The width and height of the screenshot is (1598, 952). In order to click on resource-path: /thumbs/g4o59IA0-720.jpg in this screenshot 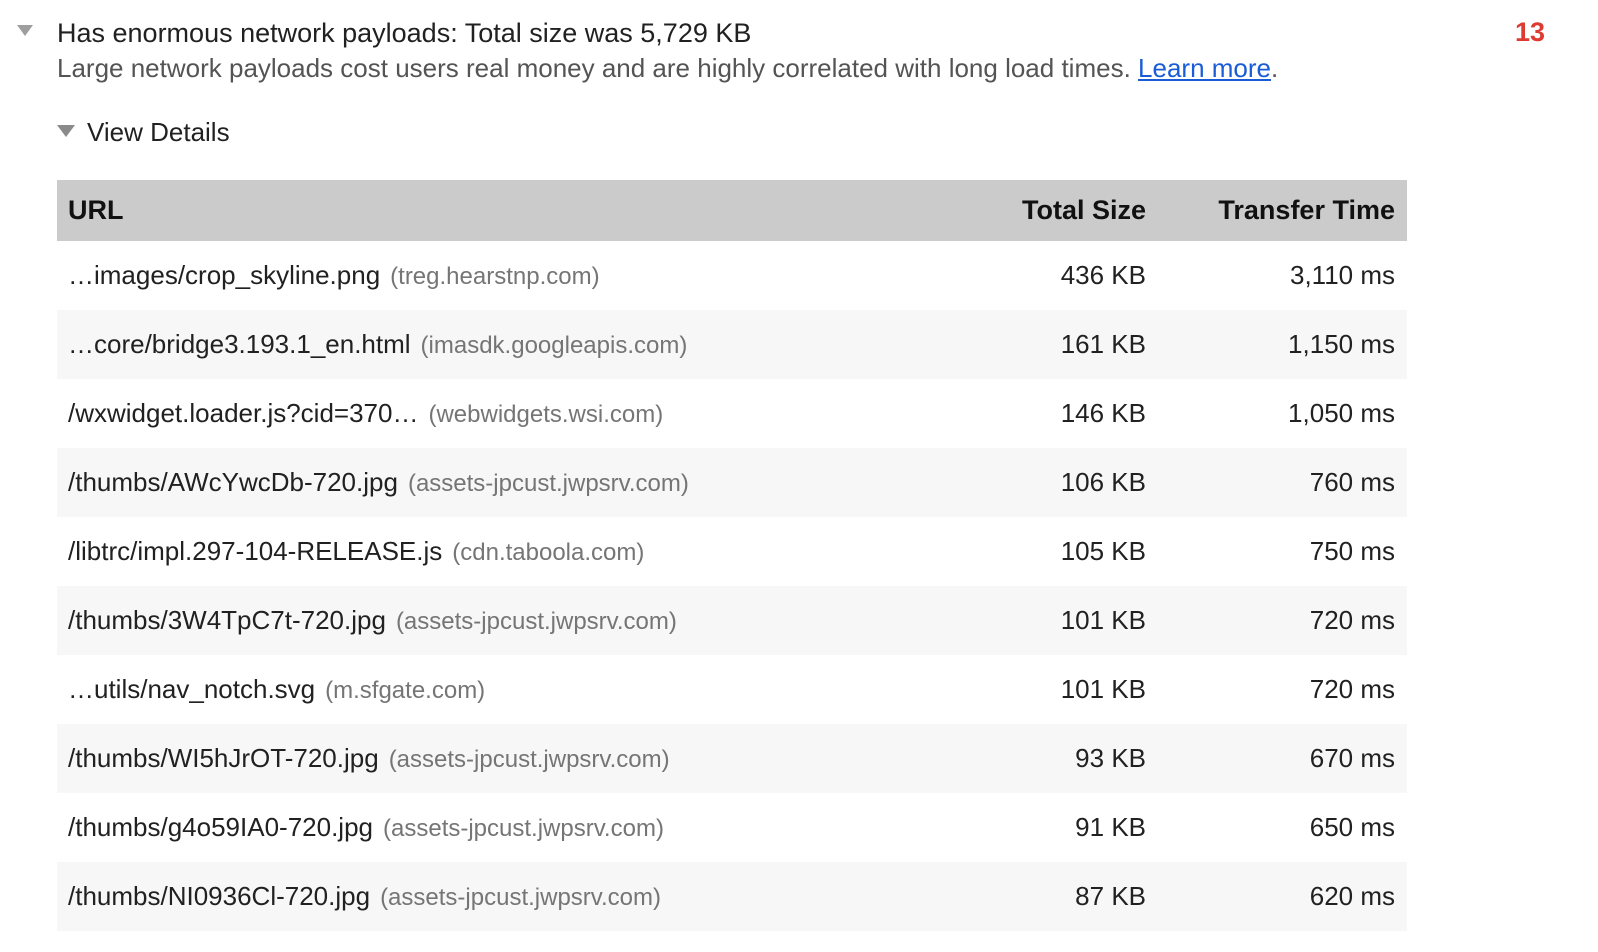, I will do `click(220, 827)`.